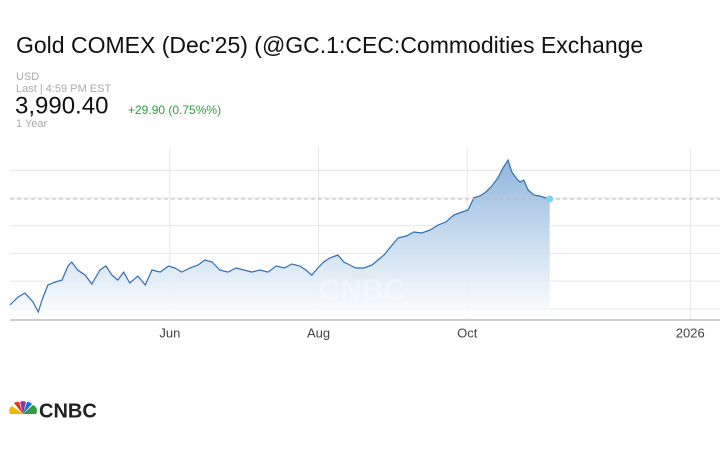 The image size is (720, 450). Describe the element at coordinates (27, 77) in the screenshot. I see `currency: USD` at that location.